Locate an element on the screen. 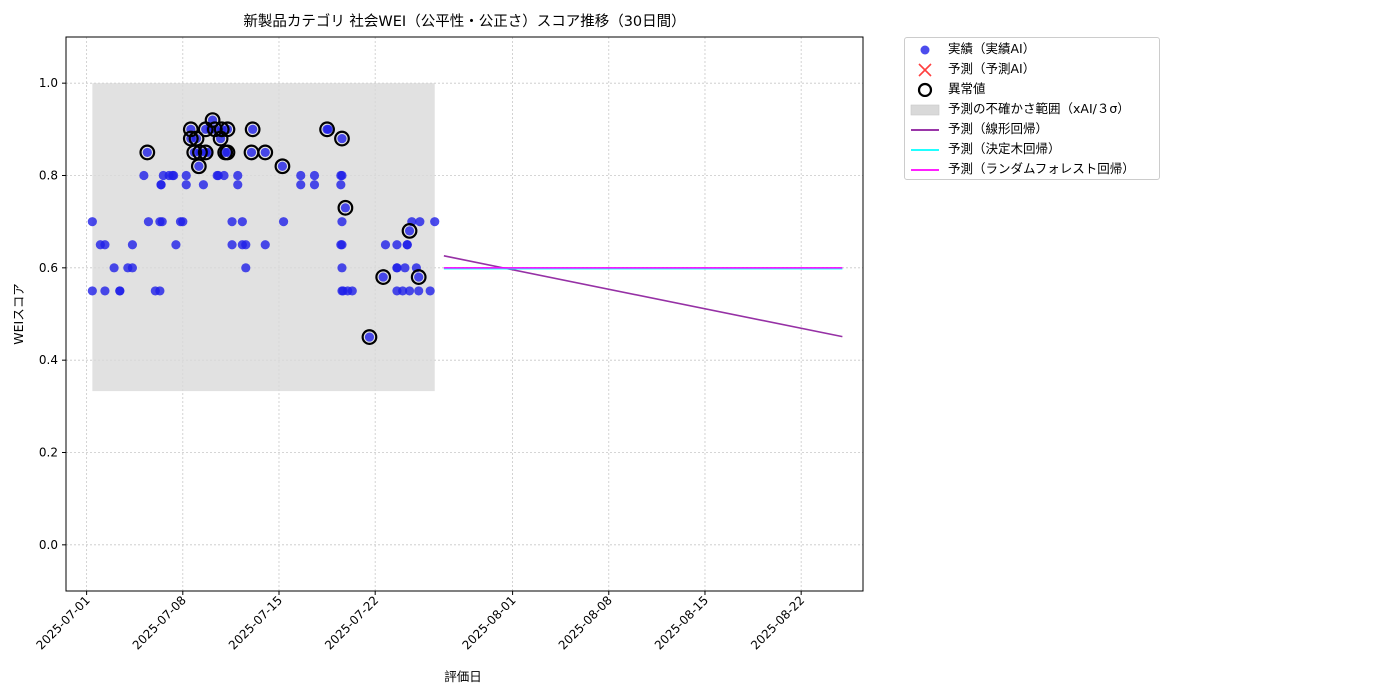 This screenshot has width=1400, height=700. legend-marker-anomaly is located at coordinates (925, 89).